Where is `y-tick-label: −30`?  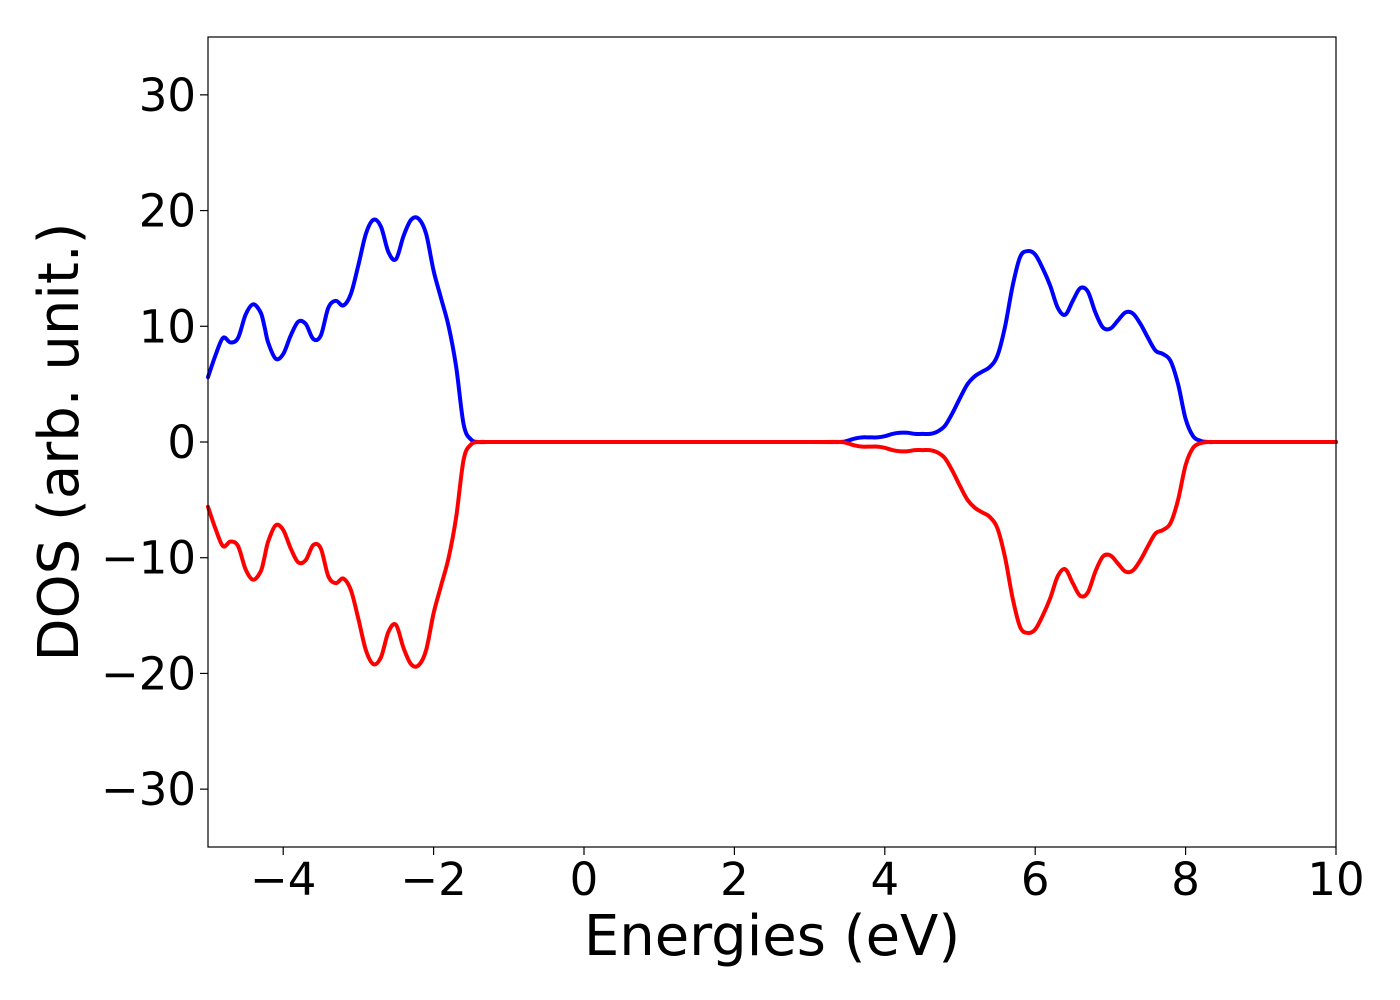 y-tick-label: −30 is located at coordinates (148, 789).